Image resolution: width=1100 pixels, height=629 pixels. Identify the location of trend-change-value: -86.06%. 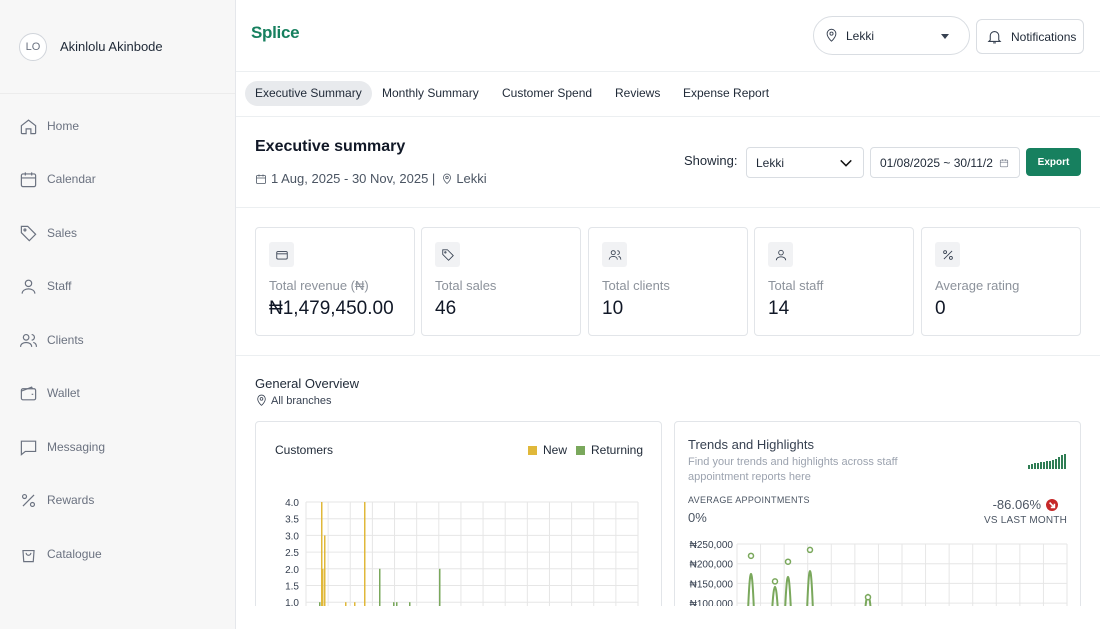
(1016, 504).